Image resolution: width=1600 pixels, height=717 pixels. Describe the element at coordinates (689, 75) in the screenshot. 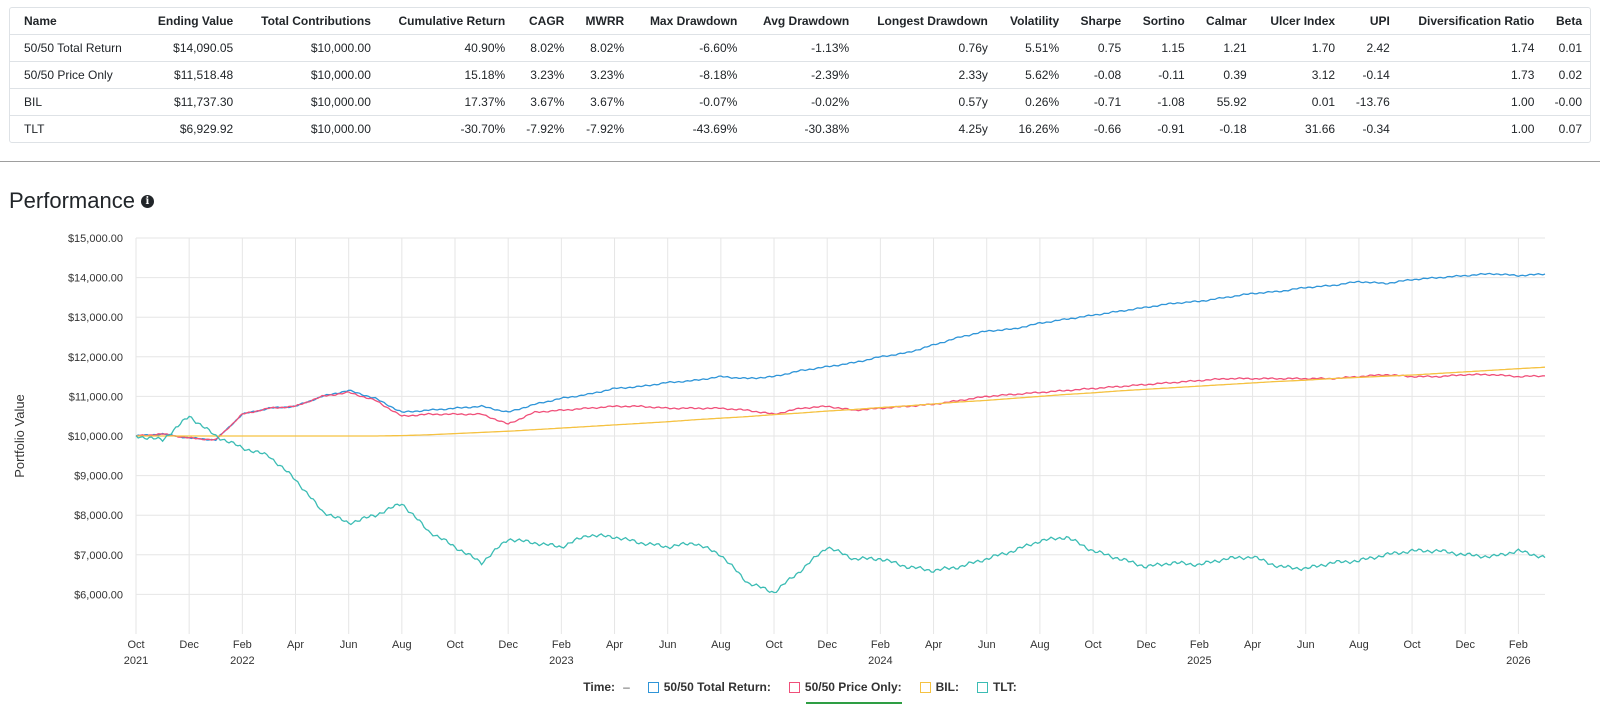

I see `table-cell: -8.18%` at that location.